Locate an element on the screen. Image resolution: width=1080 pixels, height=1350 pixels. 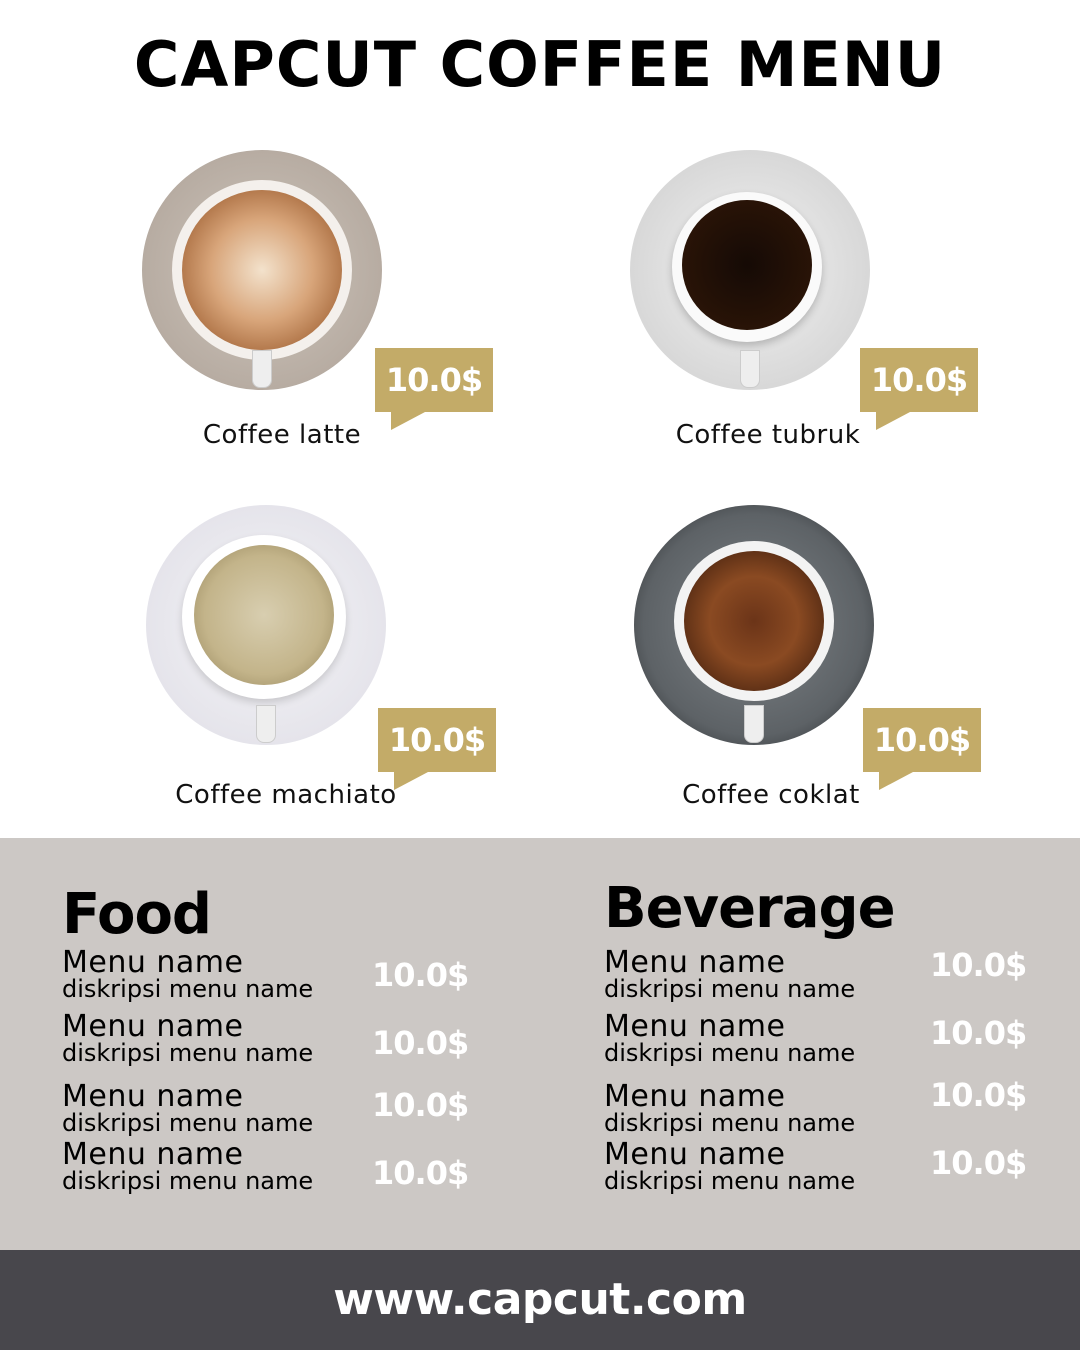
food-title: Food is located at coordinates (137, 914).